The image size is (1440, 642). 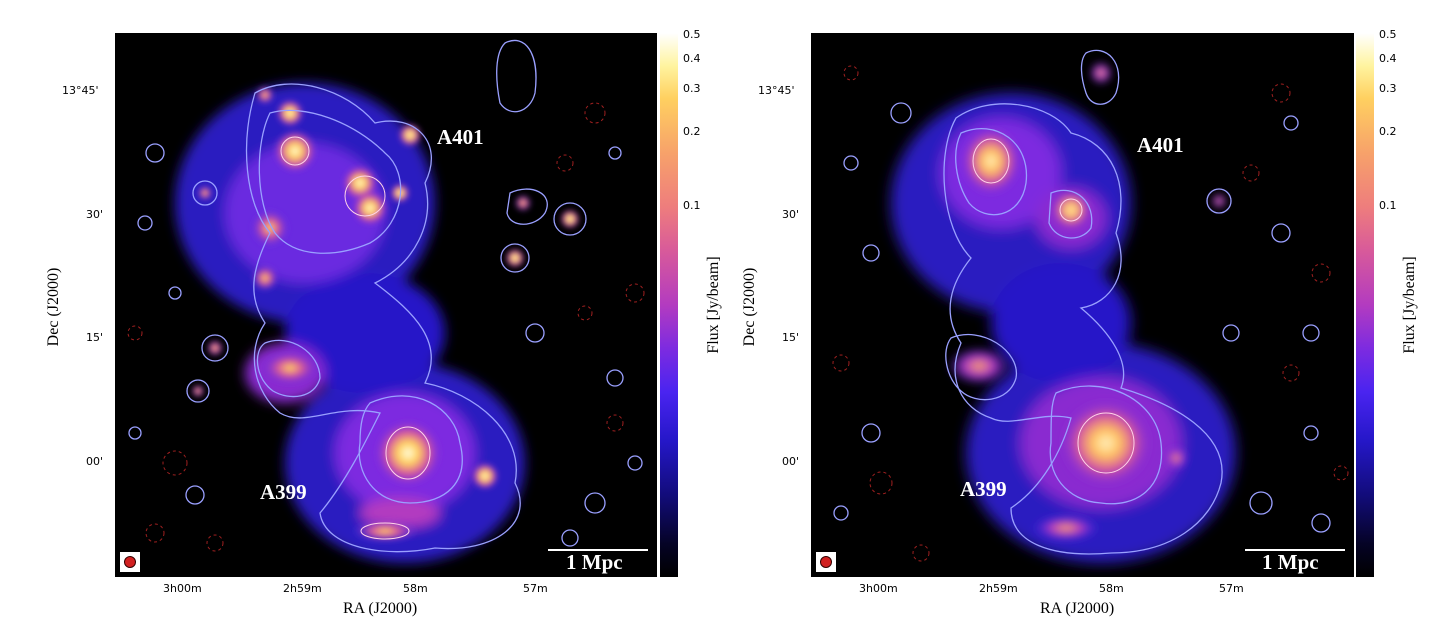 I want to click on left-inner-contours, so click(x=355, y=338).